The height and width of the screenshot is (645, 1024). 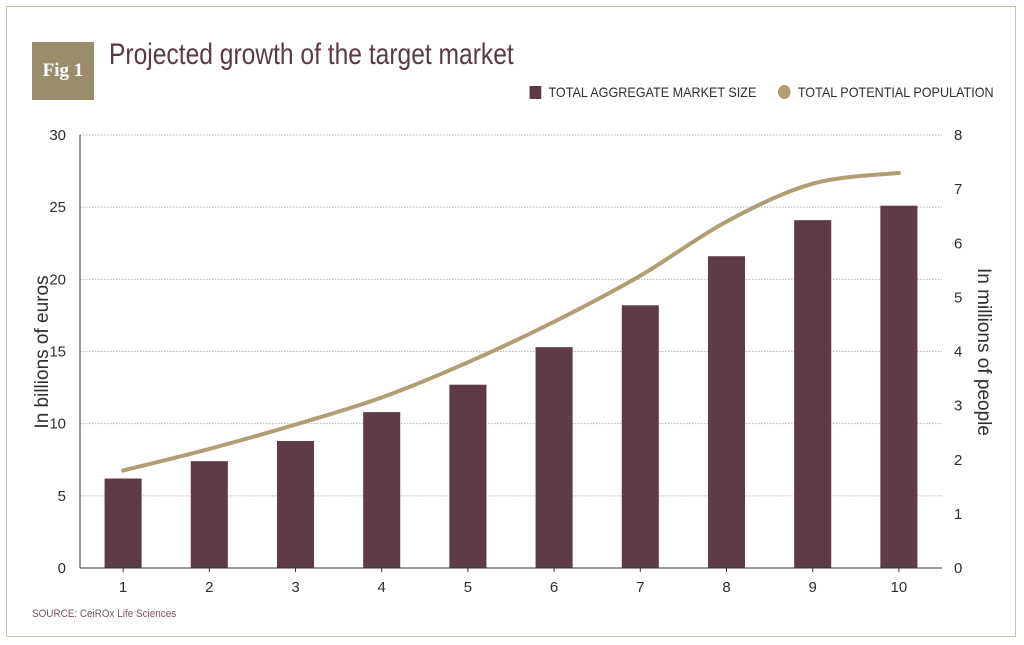 I want to click on x-tick-label: 3, so click(x=295, y=587).